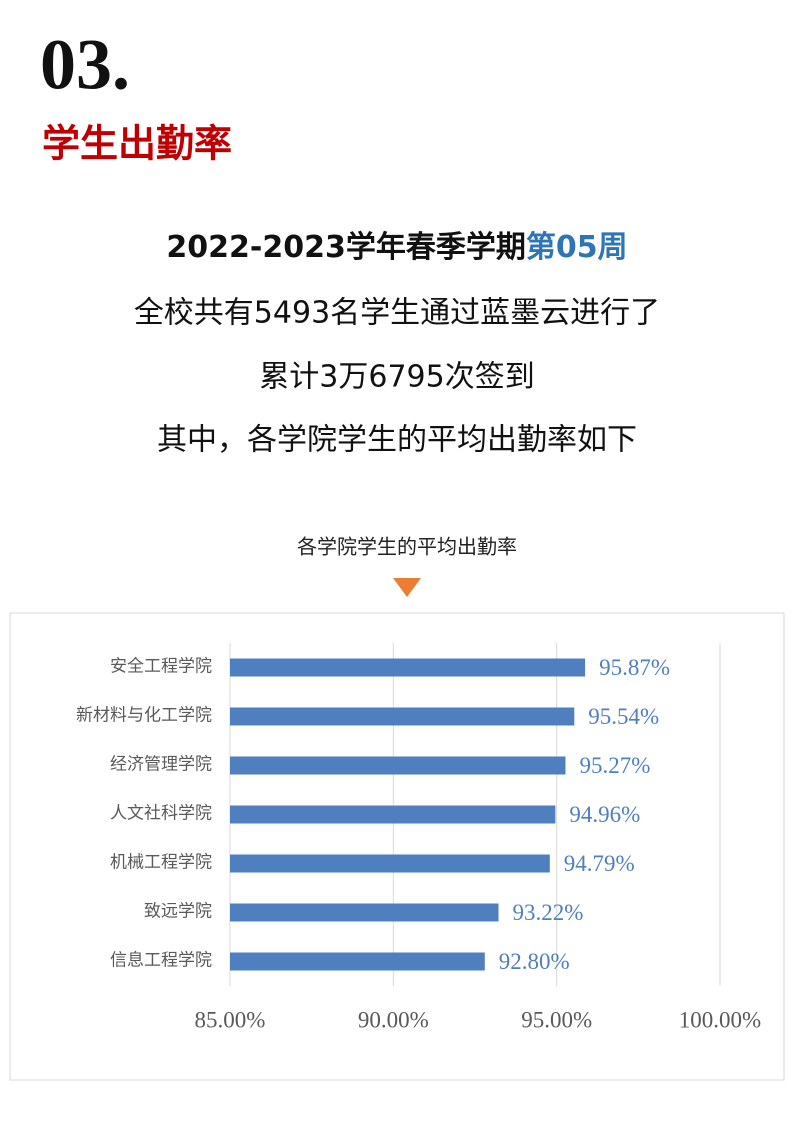  What do you see at coordinates (548, 912) in the screenshot?
I see `value-label: 93.22%` at bounding box center [548, 912].